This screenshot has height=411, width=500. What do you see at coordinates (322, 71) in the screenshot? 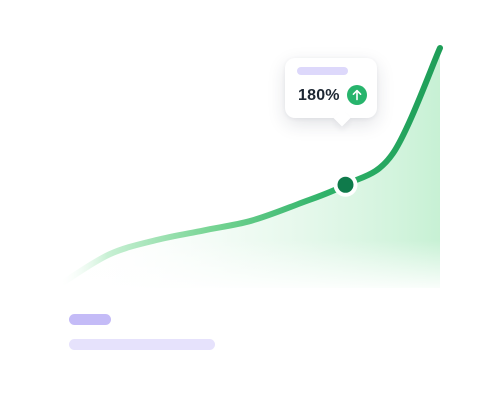
I see `tooltip-label-placeholder` at bounding box center [322, 71].